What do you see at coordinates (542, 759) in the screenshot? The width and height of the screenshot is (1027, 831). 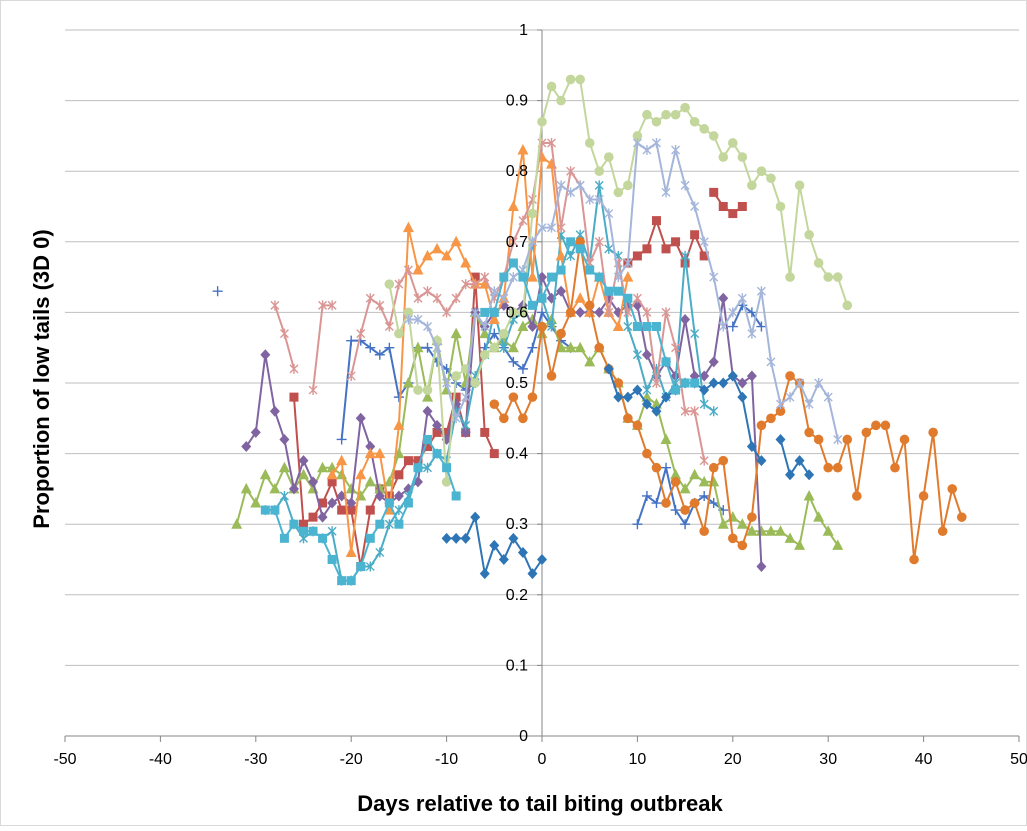 I see `x-tick-label-5: 0` at bounding box center [542, 759].